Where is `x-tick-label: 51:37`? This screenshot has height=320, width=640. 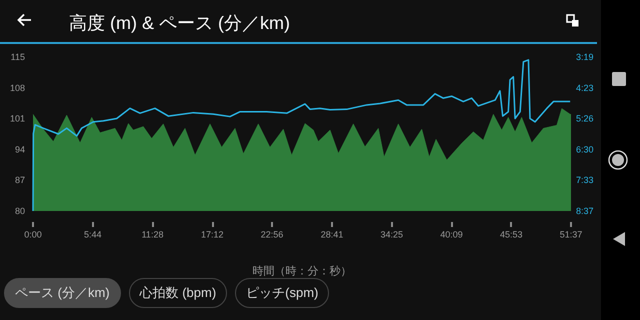
x-tick-label: 51:37 is located at coordinates (571, 235).